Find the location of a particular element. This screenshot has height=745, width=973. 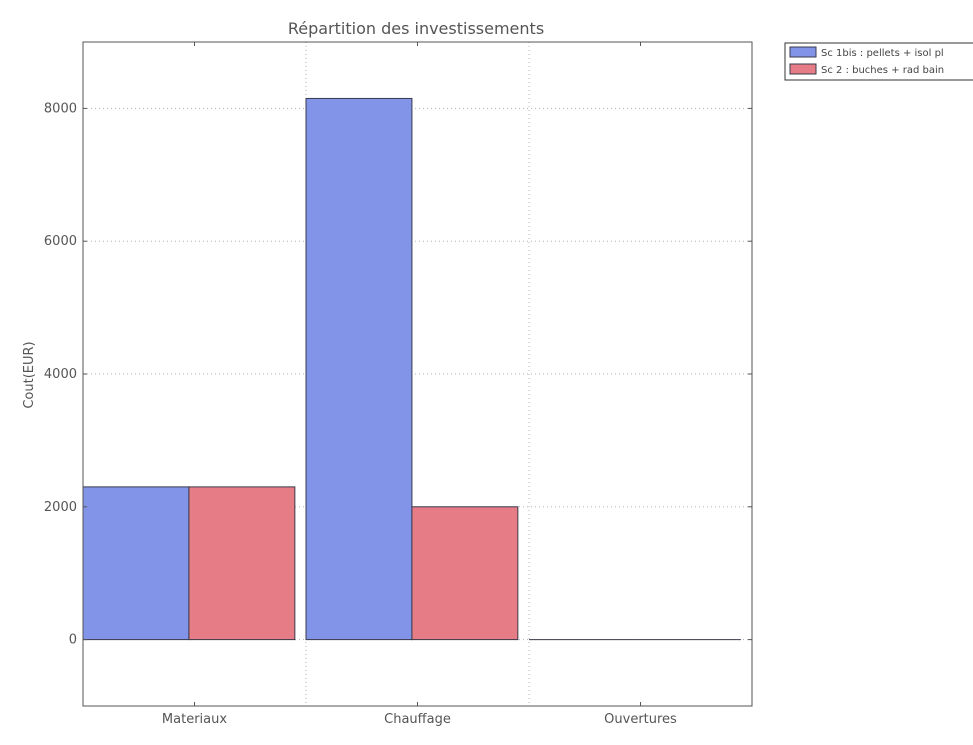

legend-label: Sc 2 : buches + rad bain is located at coordinates (882, 70).